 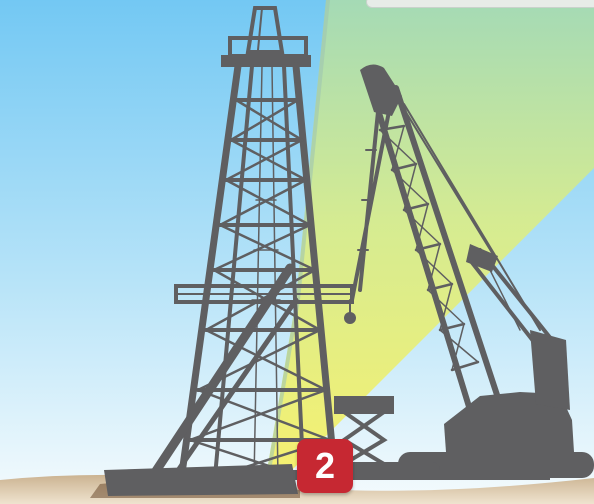 What do you see at coordinates (400, 475) in the screenshot?
I see `ground-pipe` at bounding box center [400, 475].